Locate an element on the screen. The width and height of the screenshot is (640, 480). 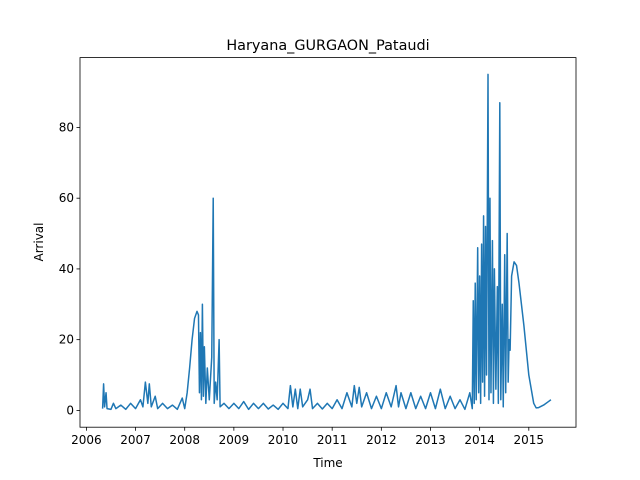
x-tick-label: 2008 is located at coordinates (184, 440).